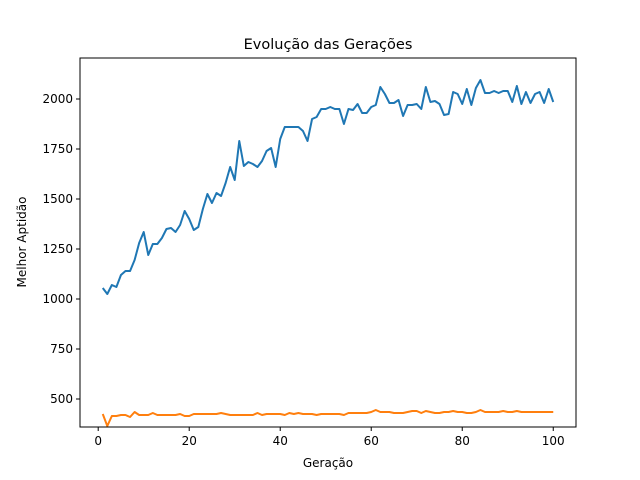 The height and width of the screenshot is (480, 640). What do you see at coordinates (462, 441) in the screenshot?
I see `x-tick-label: 80` at bounding box center [462, 441].